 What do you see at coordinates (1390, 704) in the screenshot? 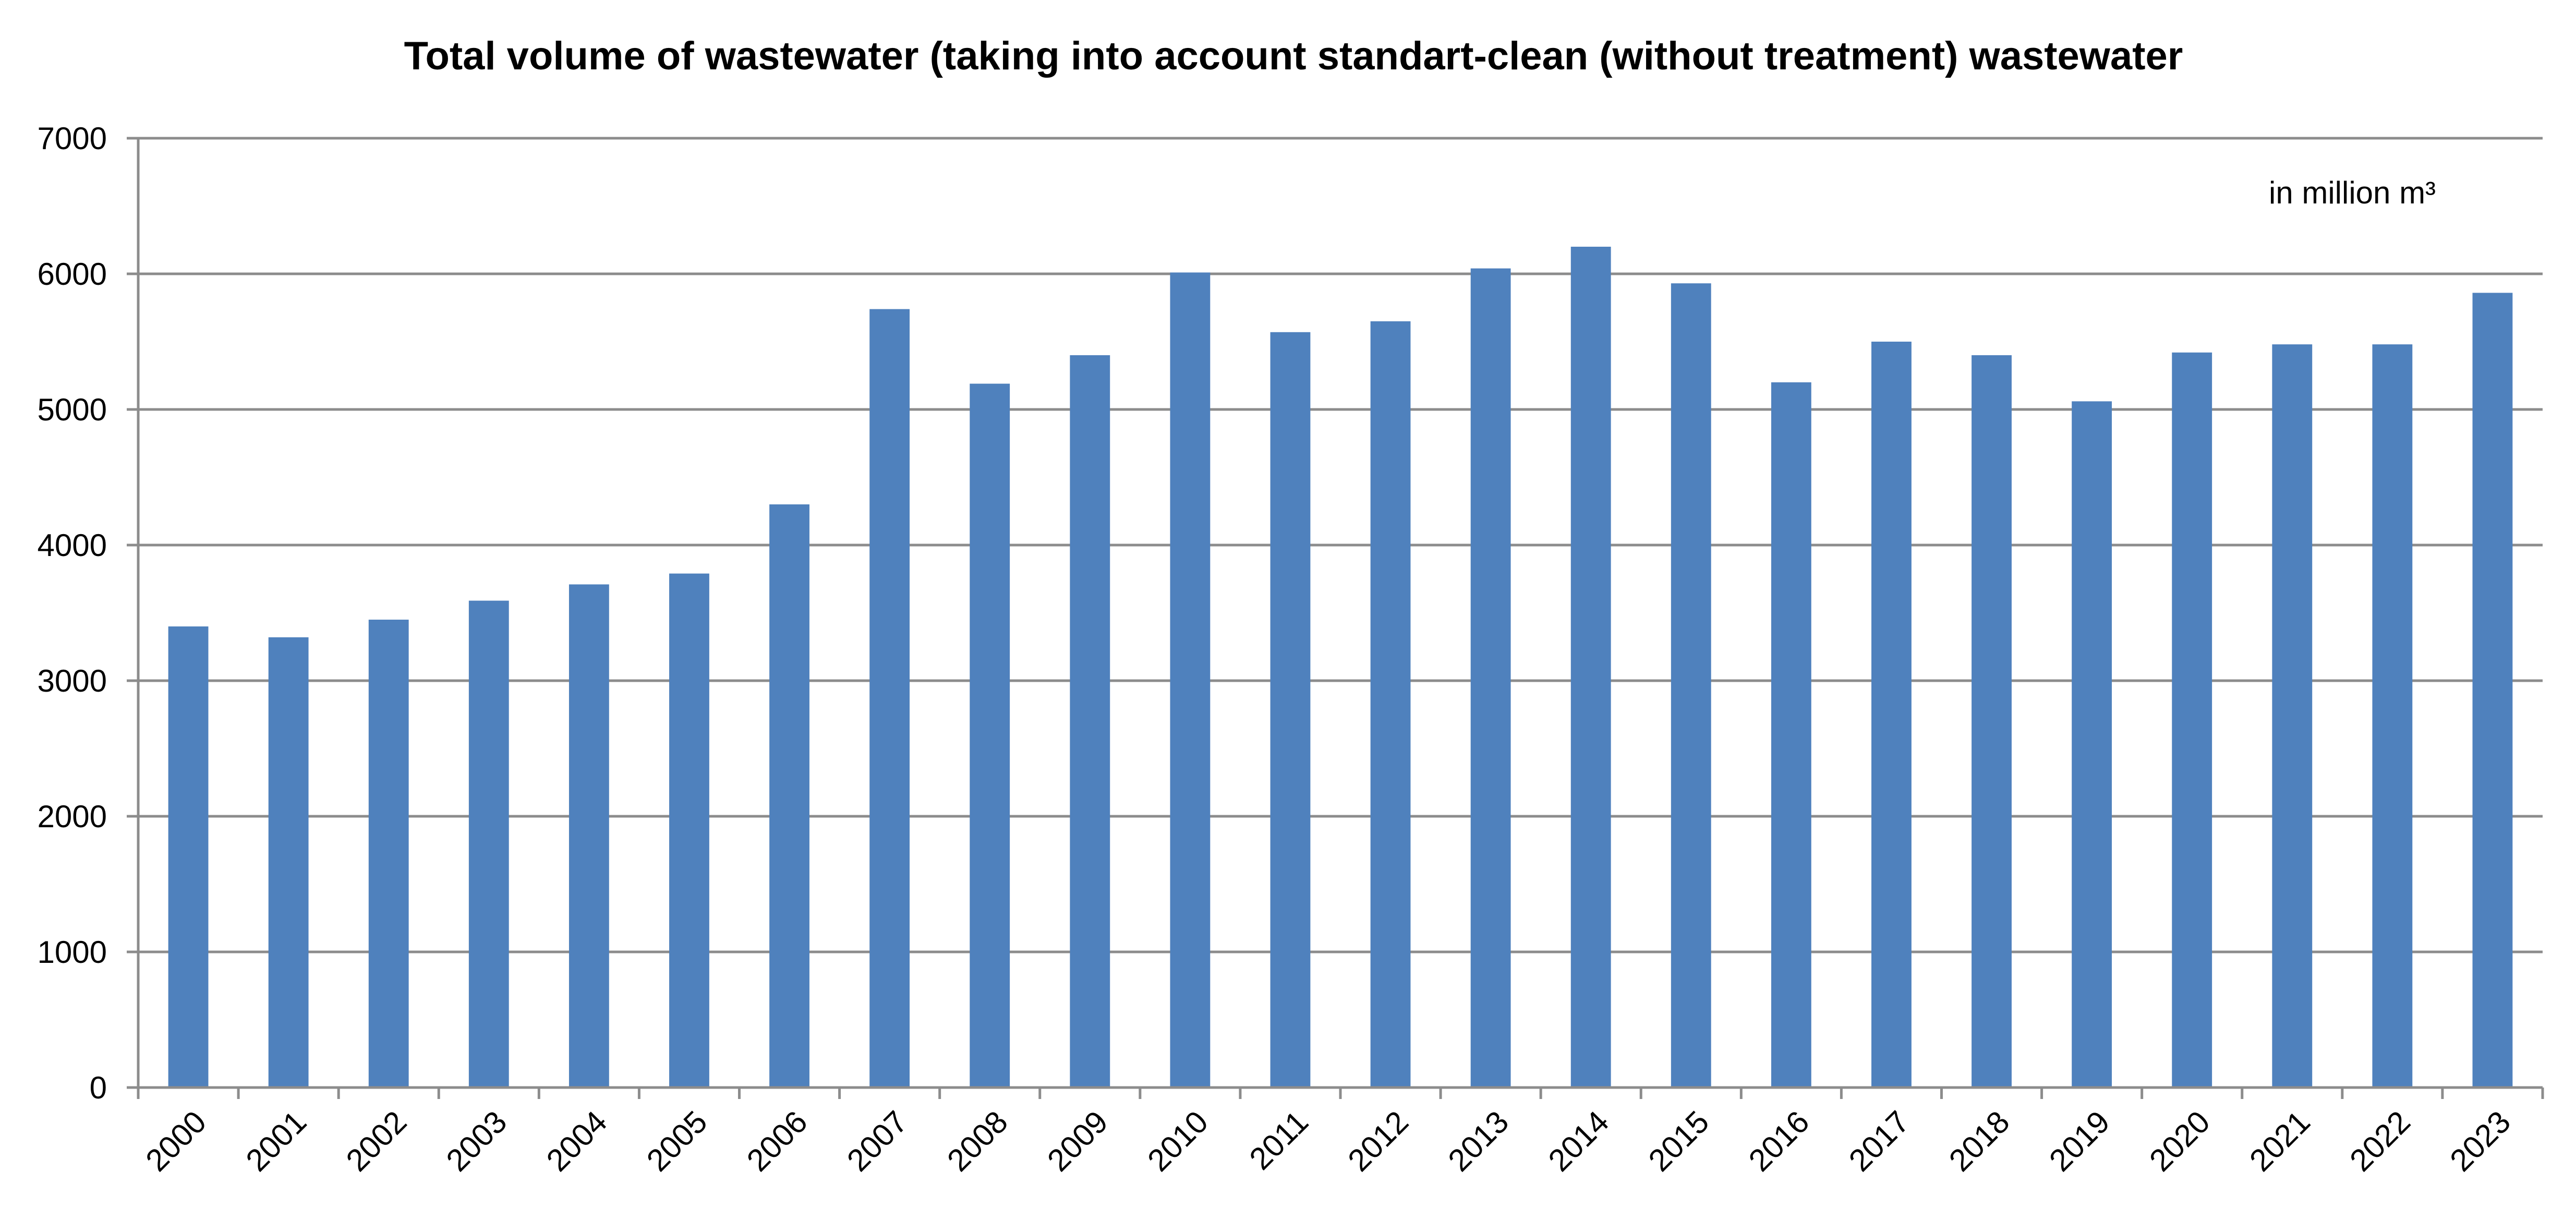
I see `bar-2012` at bounding box center [1390, 704].